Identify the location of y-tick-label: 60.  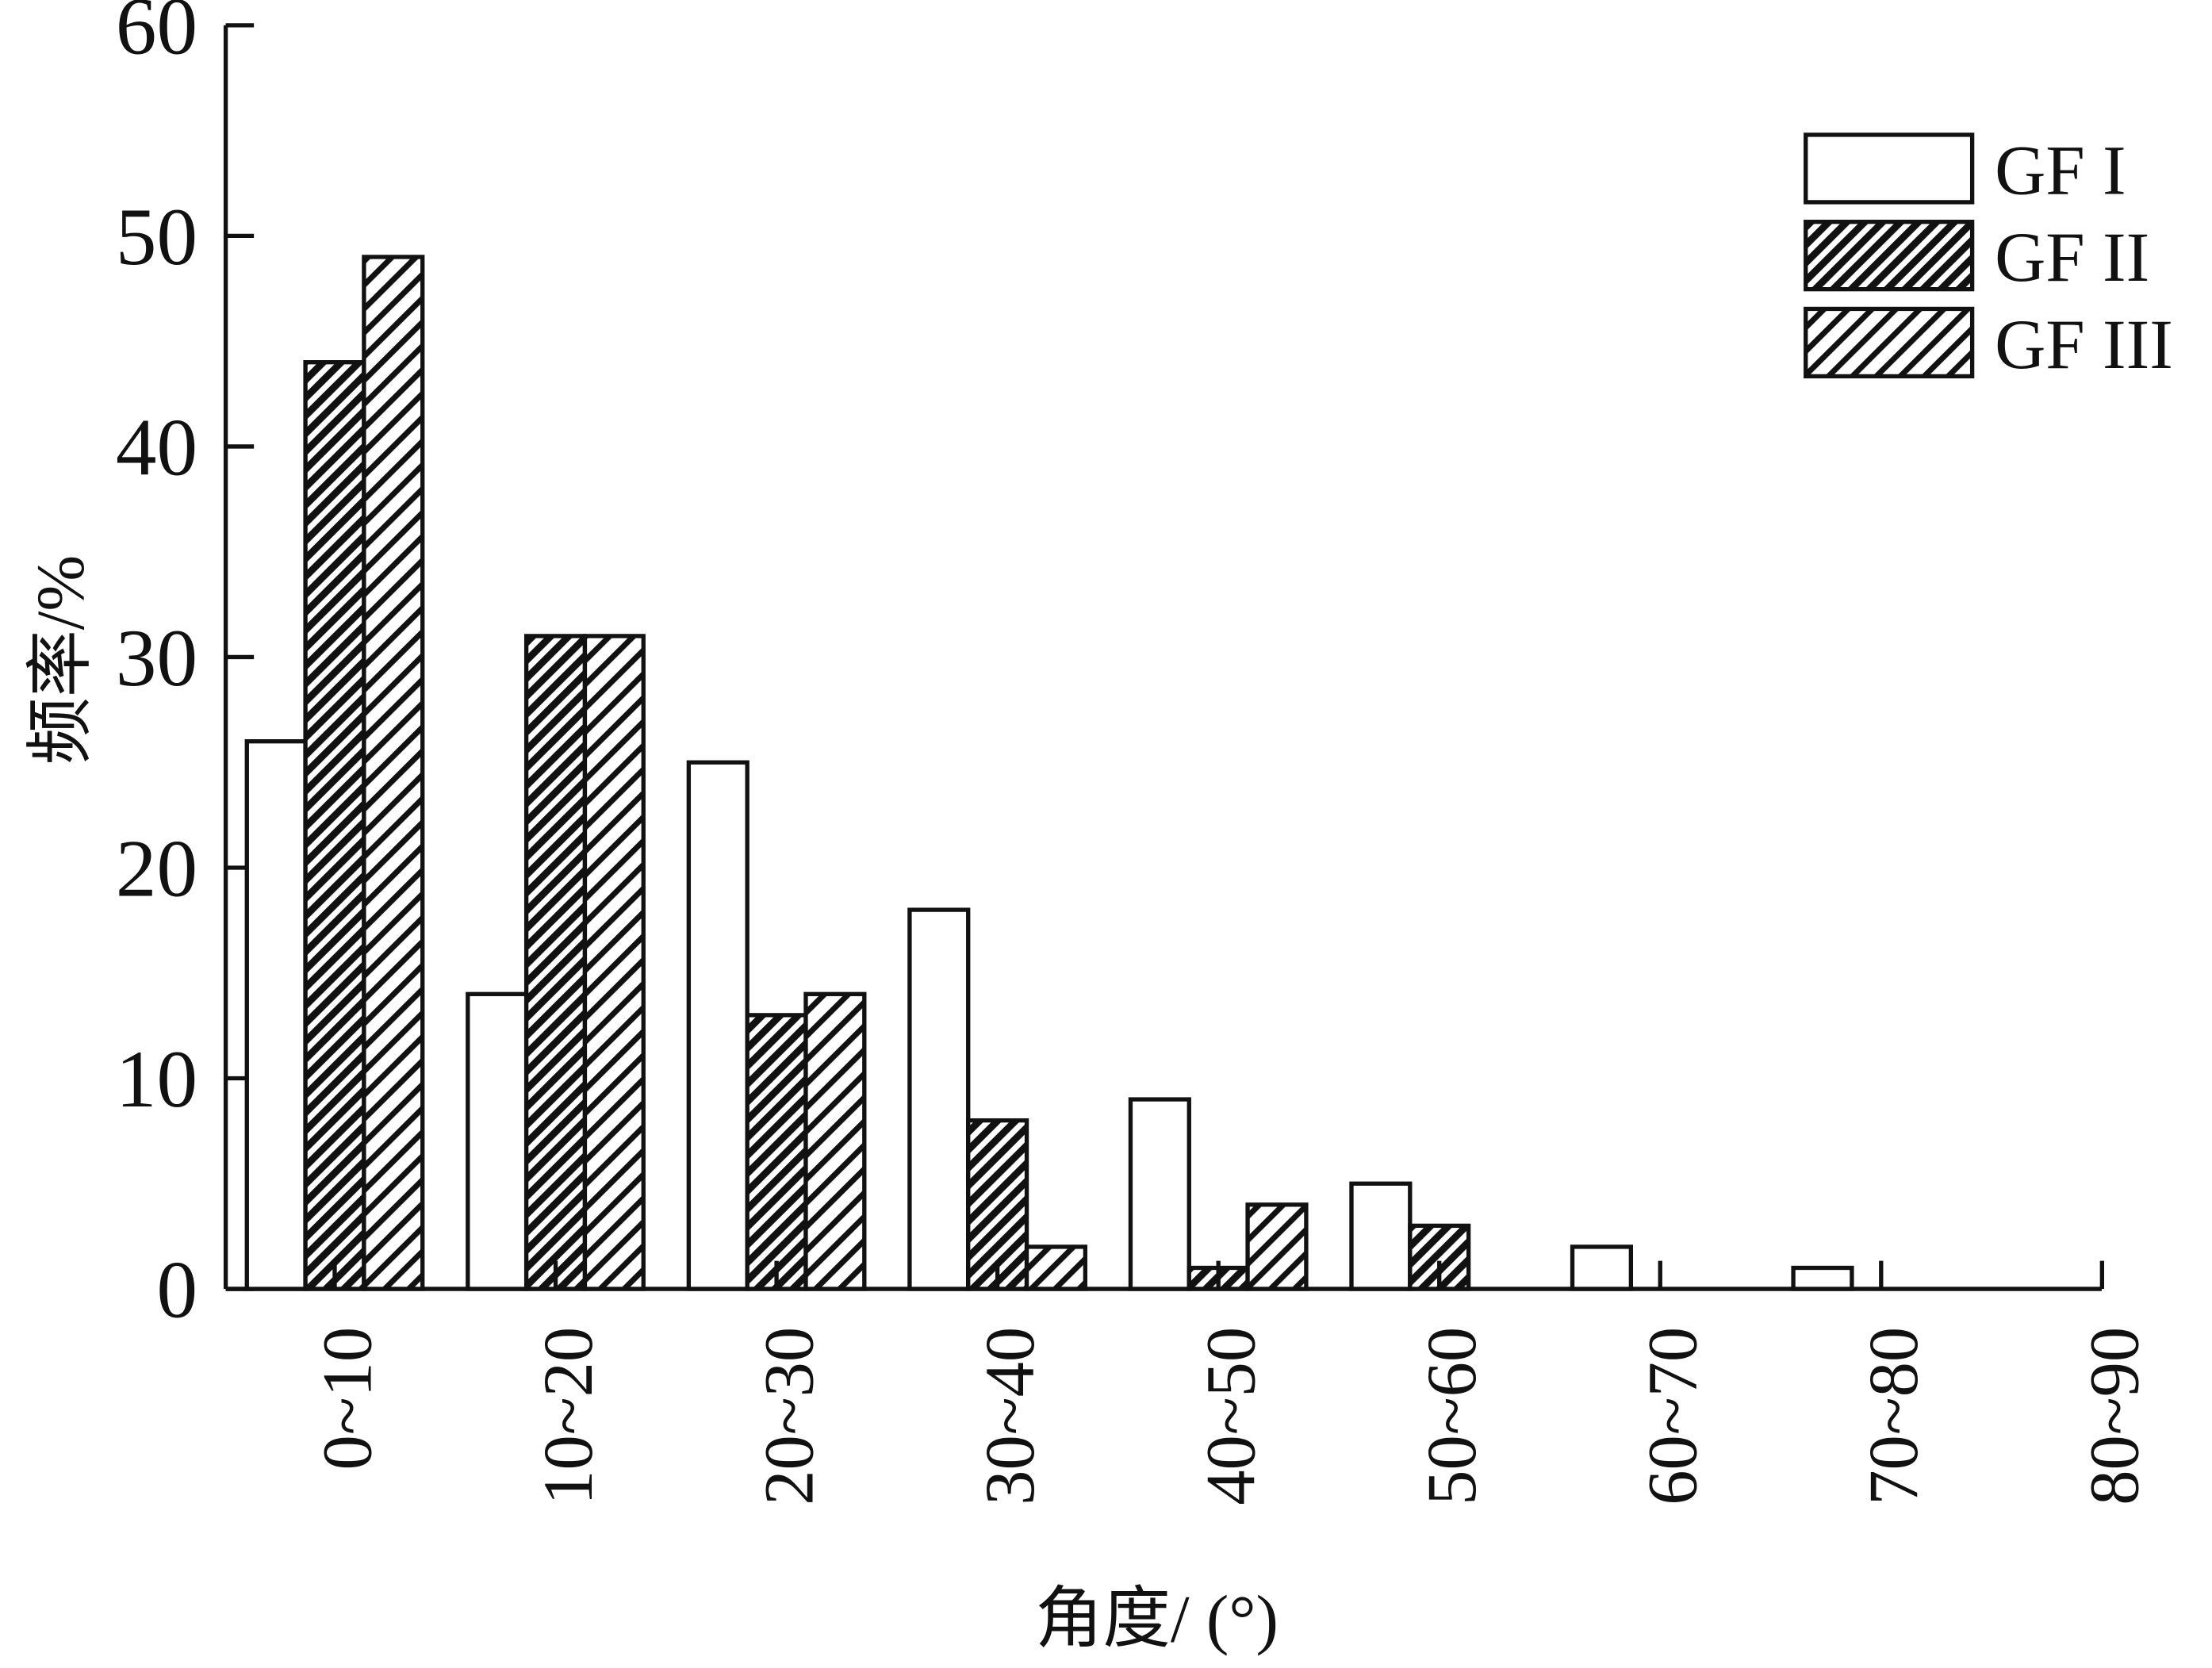
(156, 35).